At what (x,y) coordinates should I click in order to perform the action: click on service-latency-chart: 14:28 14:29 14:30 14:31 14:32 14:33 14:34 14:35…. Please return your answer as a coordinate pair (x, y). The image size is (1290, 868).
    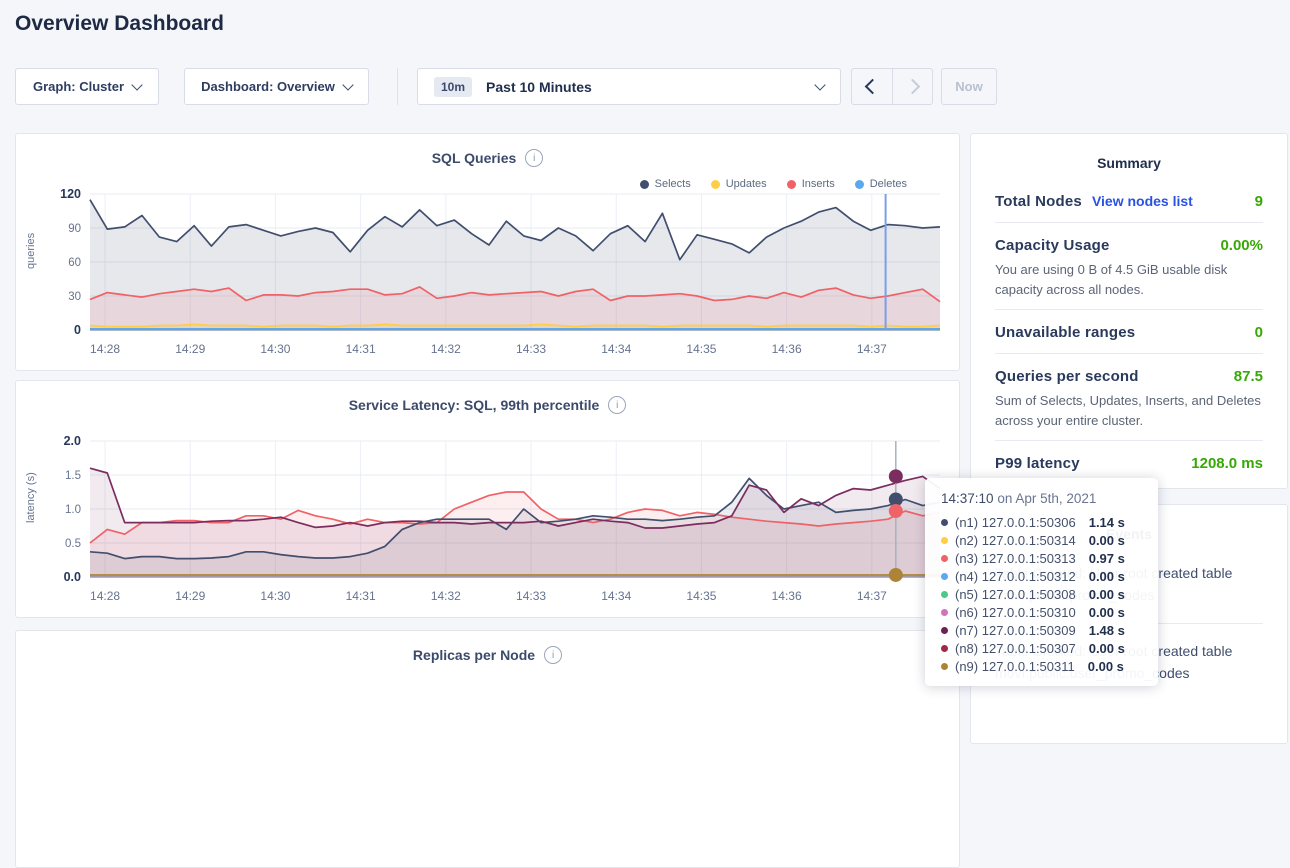
    Looking at the image, I should click on (502, 518).